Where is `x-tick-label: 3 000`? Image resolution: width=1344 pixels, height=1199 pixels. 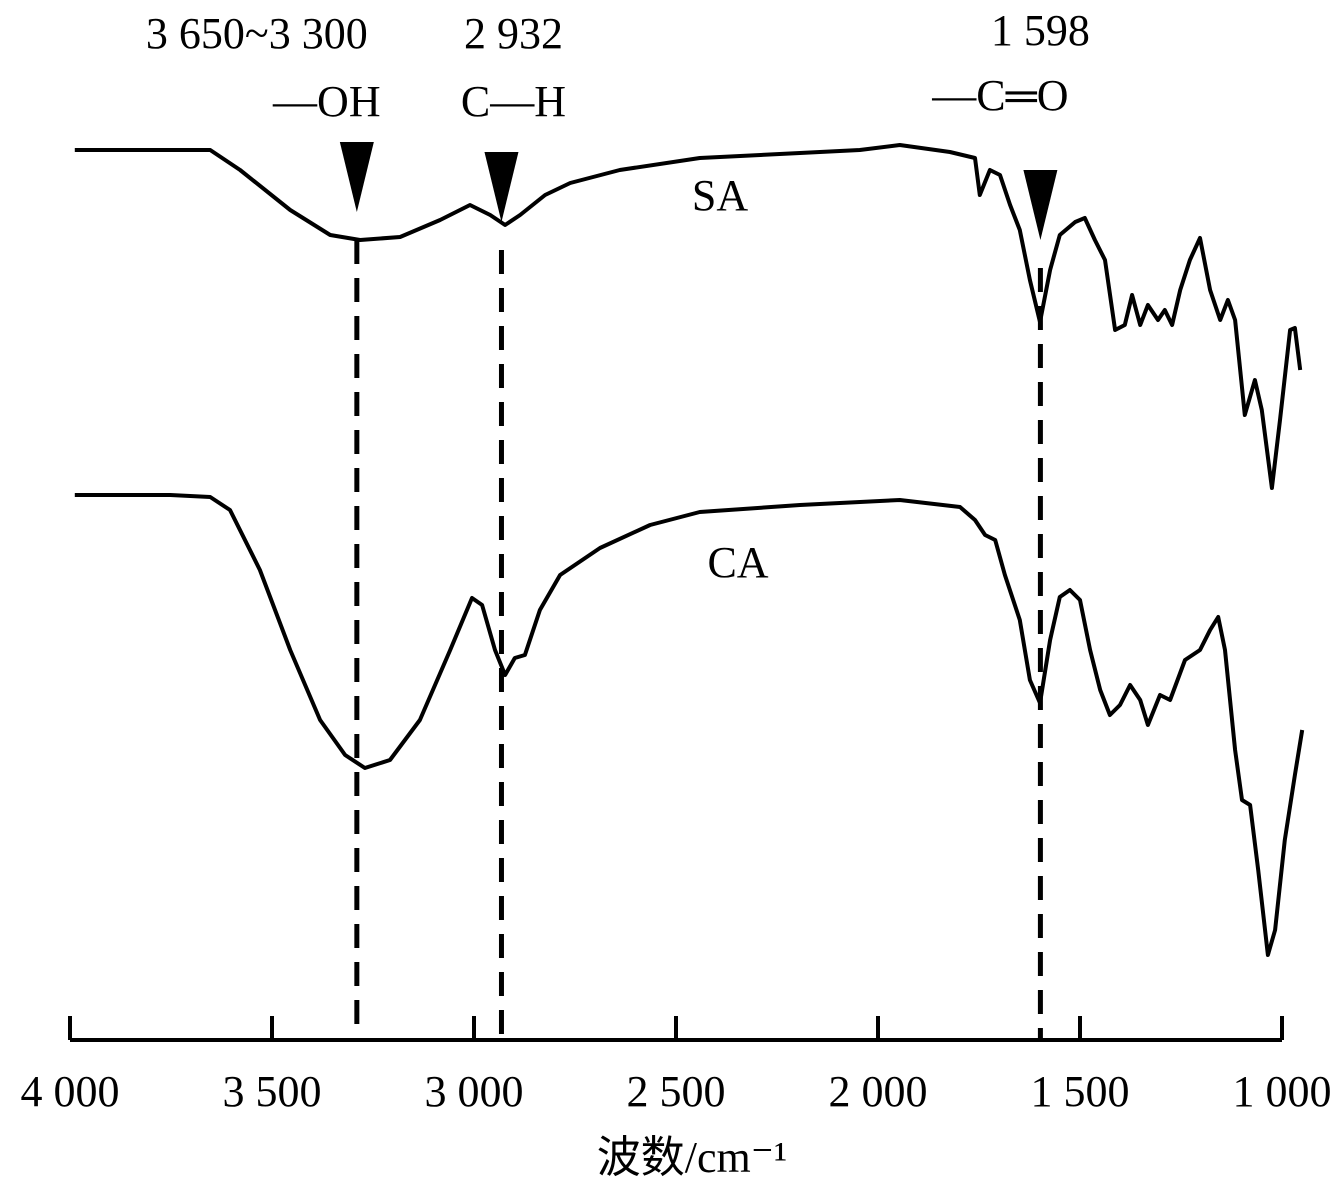 x-tick-label: 3 000 is located at coordinates (474, 1091).